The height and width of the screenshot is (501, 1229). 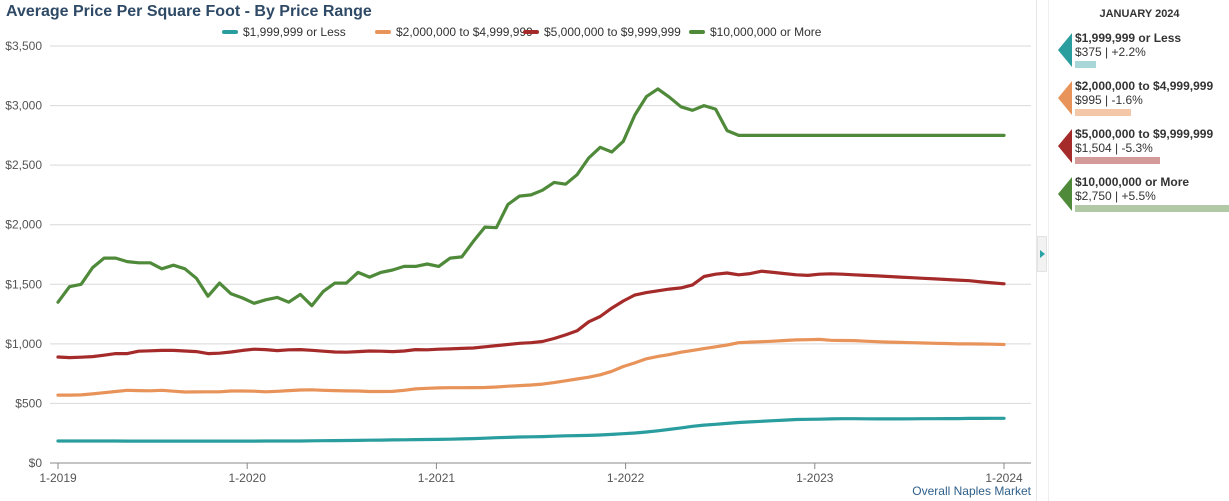 What do you see at coordinates (612, 32) in the screenshot?
I see `legend-label: $5,000,000 to $9,999,999` at bounding box center [612, 32].